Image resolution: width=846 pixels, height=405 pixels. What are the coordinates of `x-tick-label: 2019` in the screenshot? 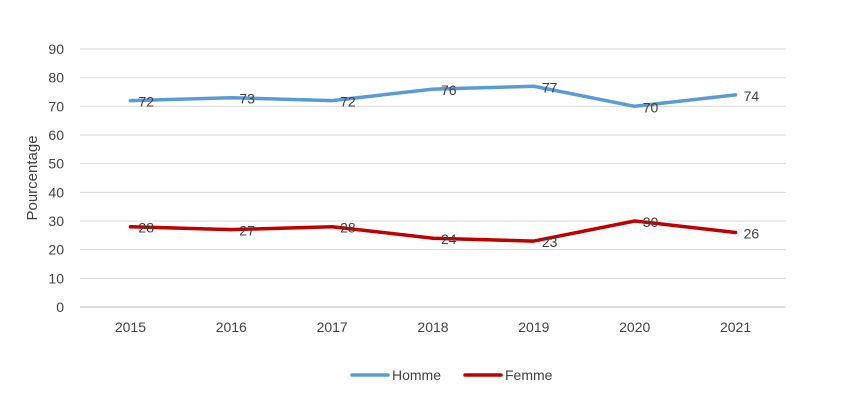 It's located at (533, 327).